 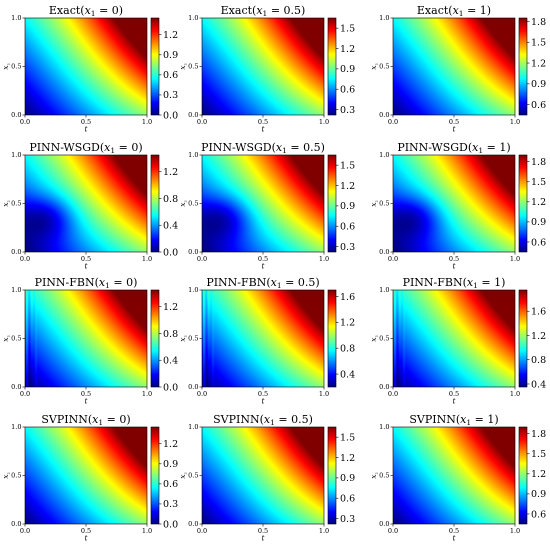 I want to click on subplot-title: PINN-WSGD(x1 = 0), so click(x=85, y=148).